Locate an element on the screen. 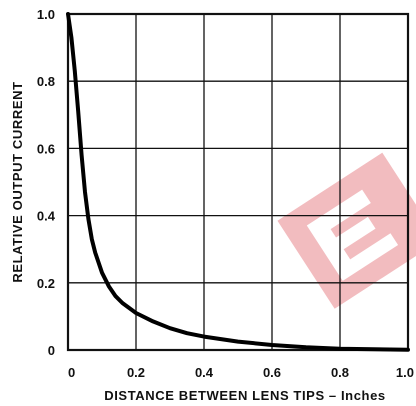  y-tick-label: 0.2 is located at coordinates (46, 283).